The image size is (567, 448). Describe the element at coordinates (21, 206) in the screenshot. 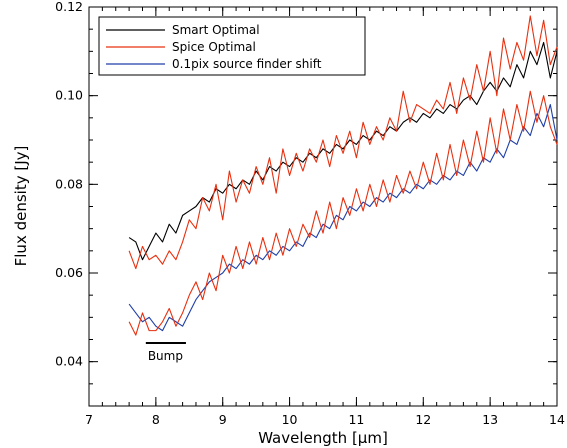

I see `y-axis-title: Flux density [Jy]` at that location.